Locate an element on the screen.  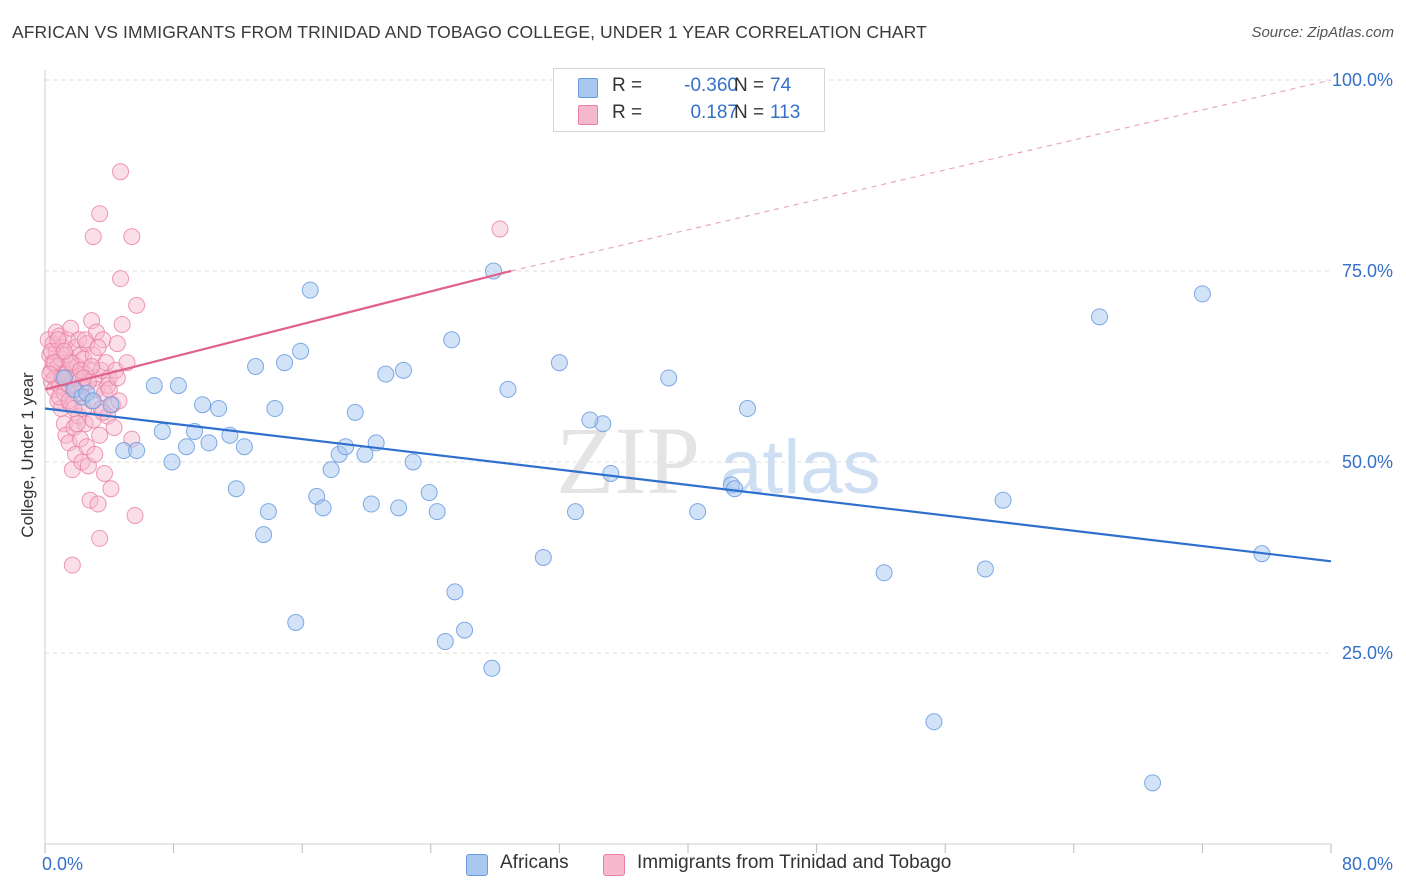
x-tick-label: 80.0% is located at coordinates (1367, 864).